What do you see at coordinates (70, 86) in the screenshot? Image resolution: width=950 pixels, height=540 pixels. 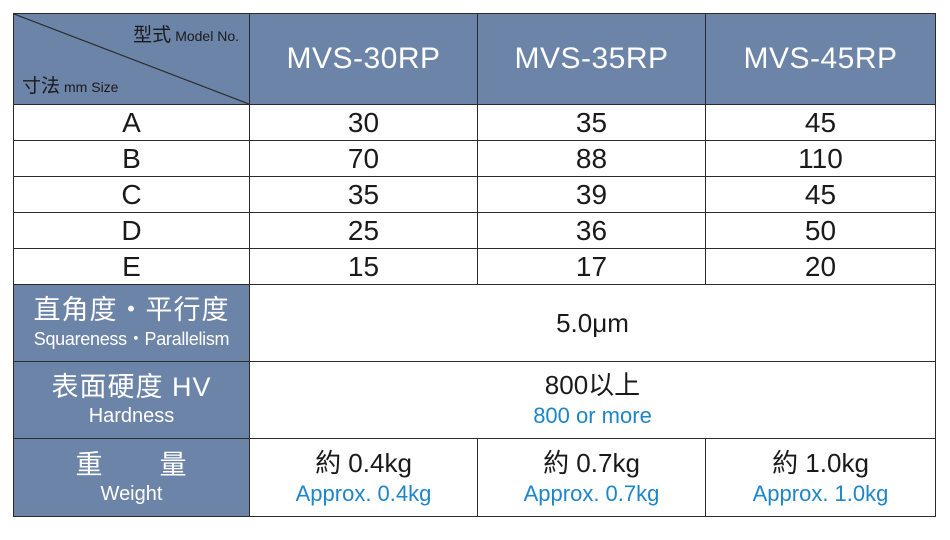 I see `size-label: 寸法 mm Size` at bounding box center [70, 86].